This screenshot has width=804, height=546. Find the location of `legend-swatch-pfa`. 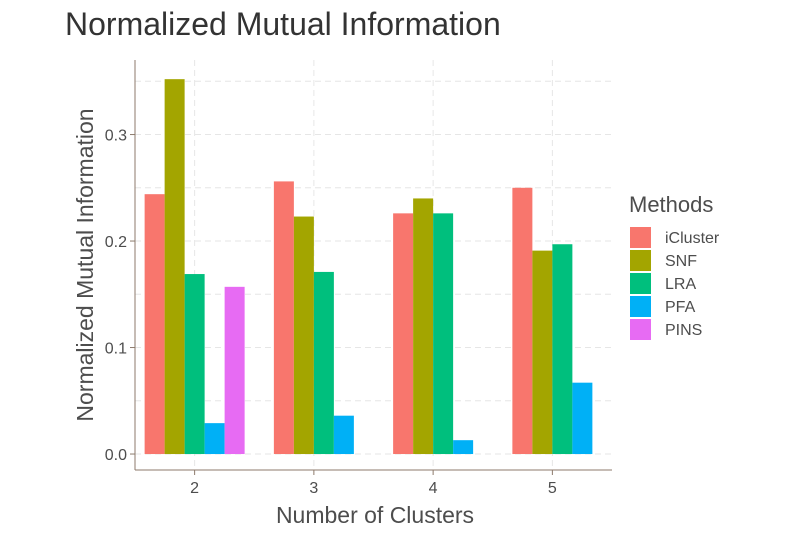

legend-swatch-pfa is located at coordinates (640, 306).